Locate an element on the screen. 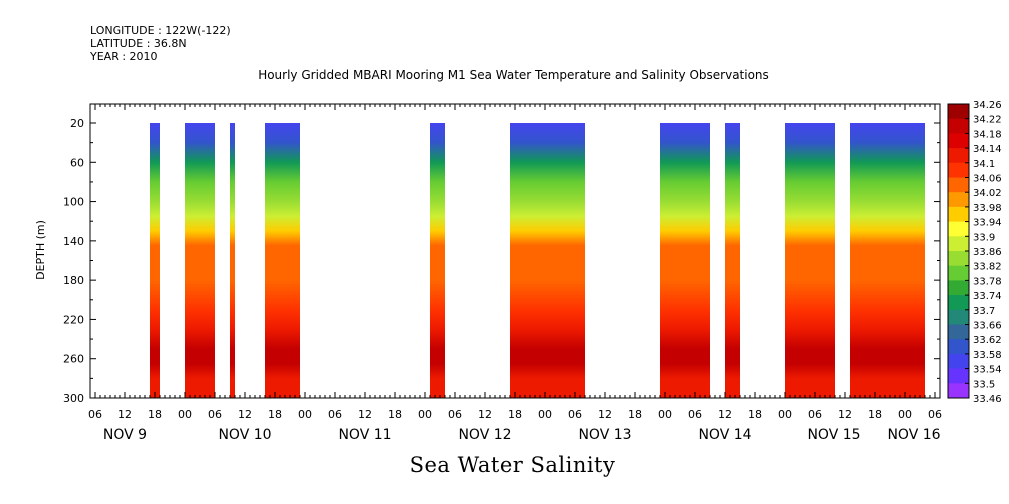 The height and width of the screenshot is (504, 1009). x-hour-label-23: 00 is located at coordinates (785, 414).